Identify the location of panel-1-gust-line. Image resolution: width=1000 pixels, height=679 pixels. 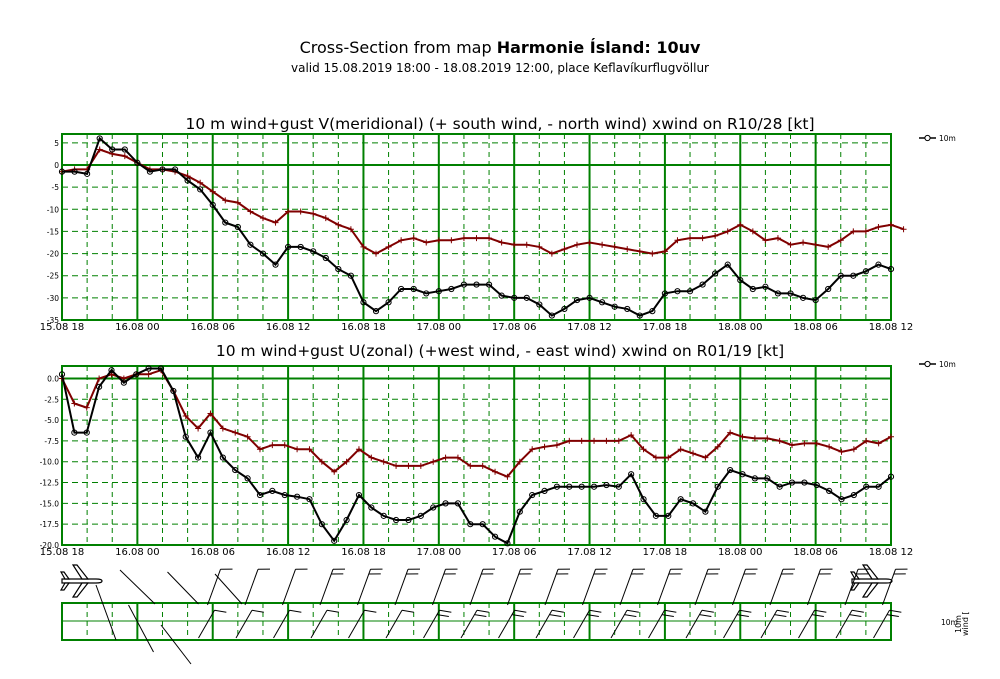
(482, 201).